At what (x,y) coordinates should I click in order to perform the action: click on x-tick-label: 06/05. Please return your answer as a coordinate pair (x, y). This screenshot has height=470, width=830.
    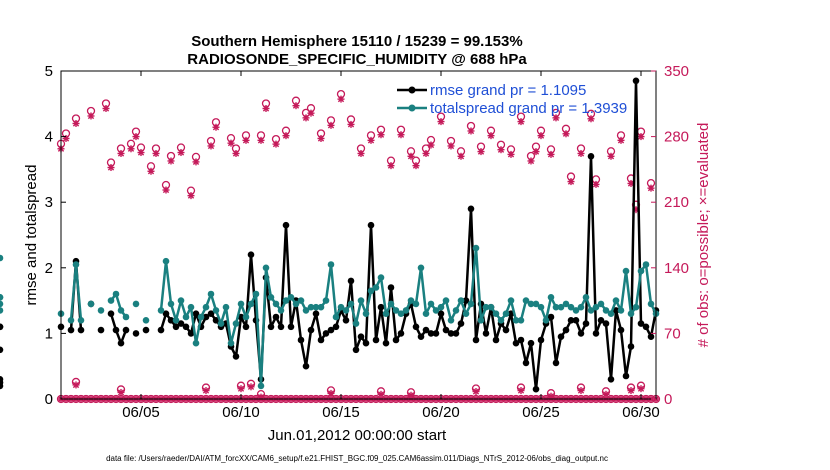
    Looking at the image, I should click on (141, 412).